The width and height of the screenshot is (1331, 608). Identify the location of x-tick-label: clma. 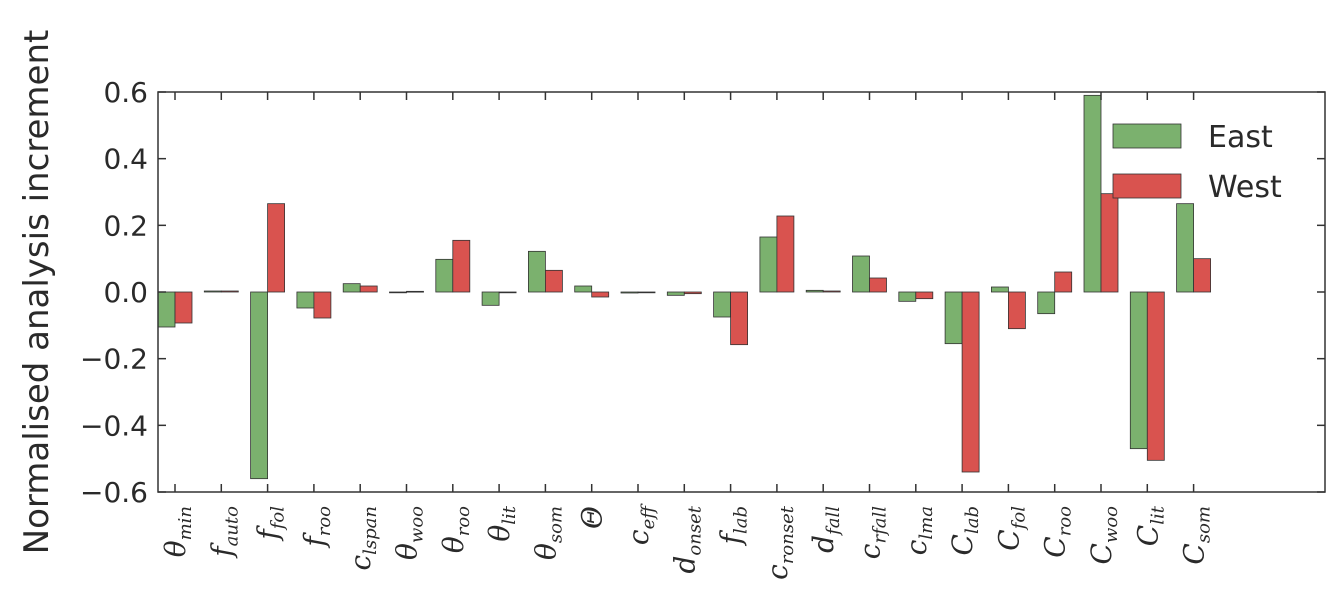
(918, 530).